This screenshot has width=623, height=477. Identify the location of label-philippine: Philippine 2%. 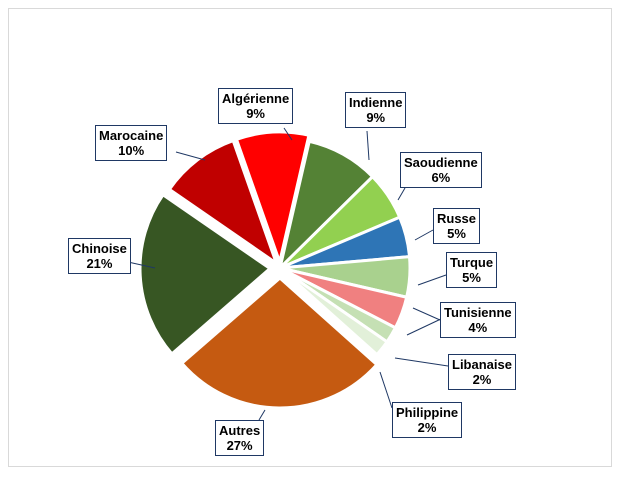
(427, 420).